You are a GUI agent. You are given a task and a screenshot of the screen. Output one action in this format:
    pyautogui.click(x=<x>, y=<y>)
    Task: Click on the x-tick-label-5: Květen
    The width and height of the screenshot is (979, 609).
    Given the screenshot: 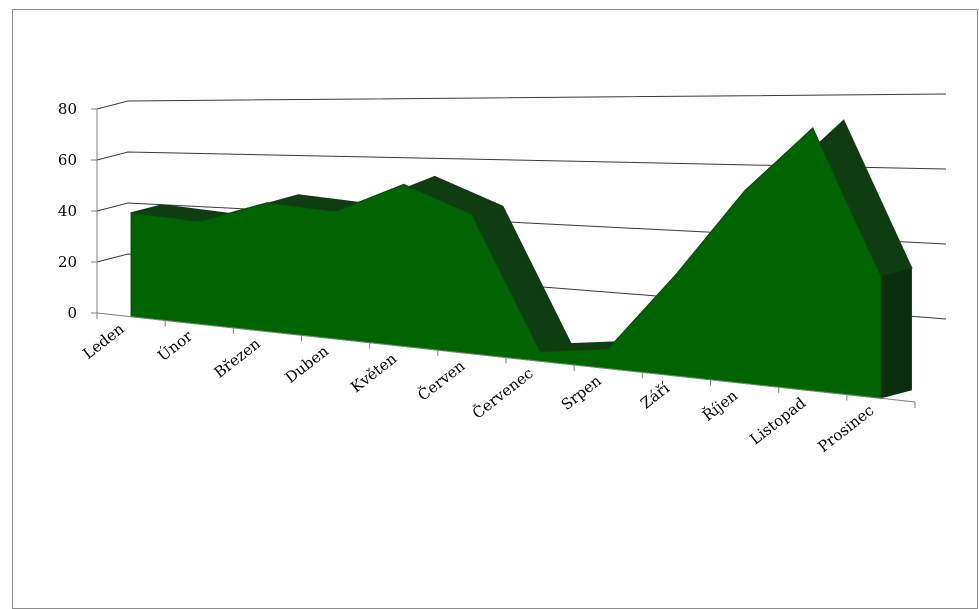 What is the action you would take?
    pyautogui.click(x=373, y=372)
    